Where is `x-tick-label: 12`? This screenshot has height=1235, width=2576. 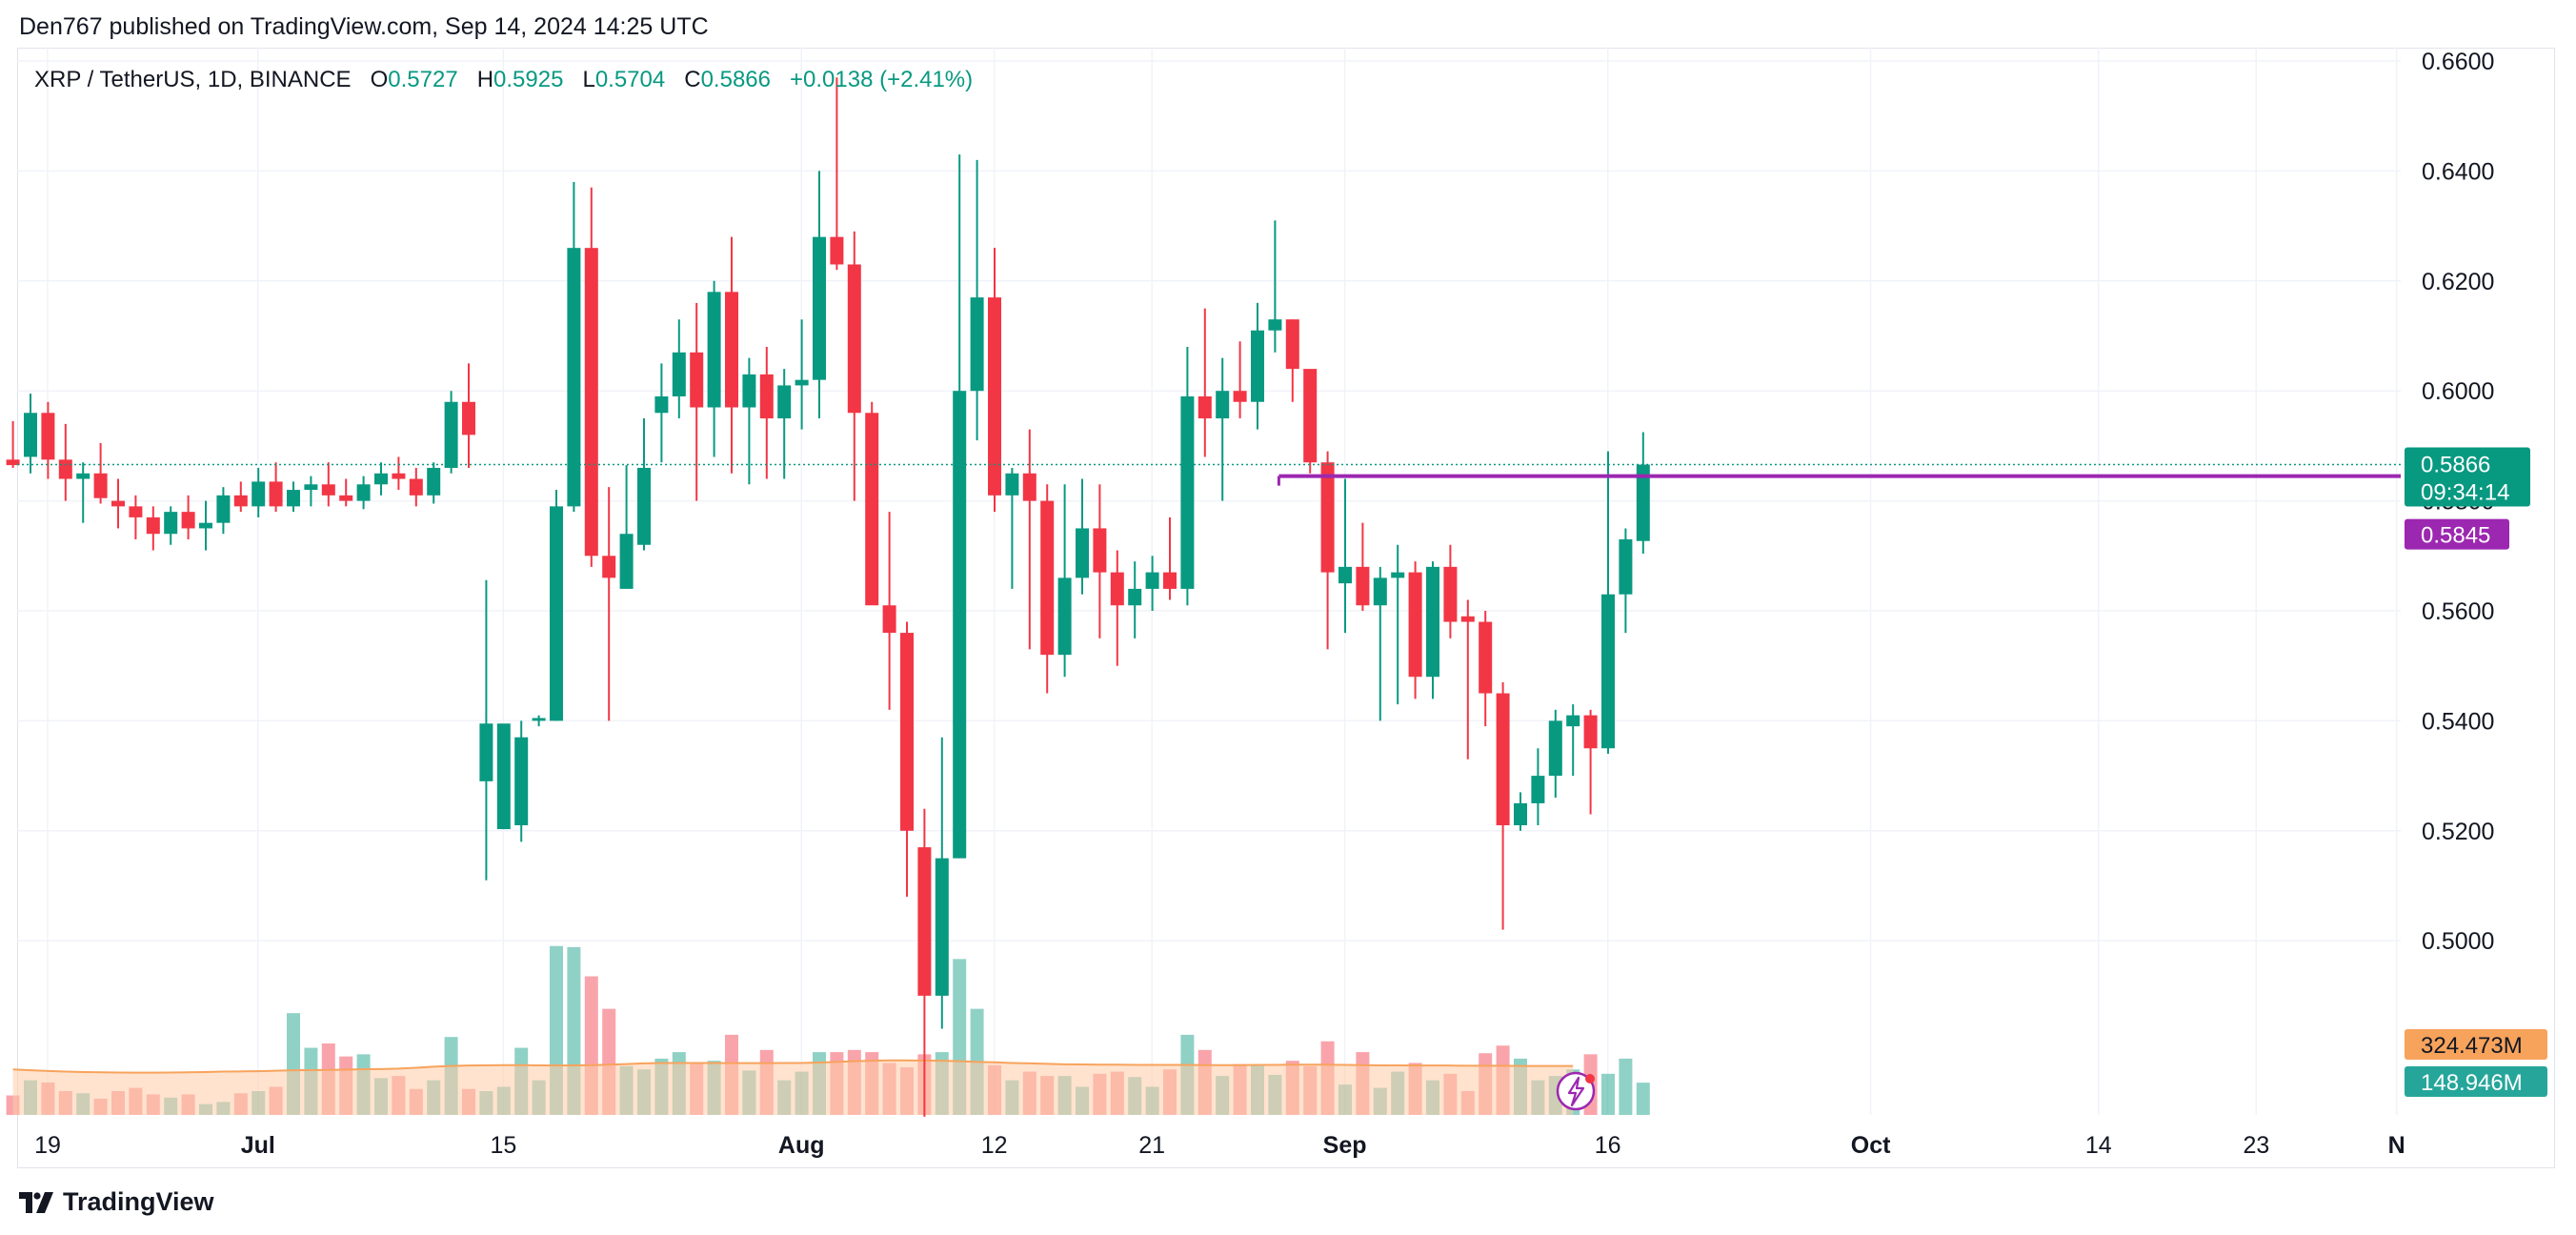
x-tick-label: 12 is located at coordinates (994, 1145).